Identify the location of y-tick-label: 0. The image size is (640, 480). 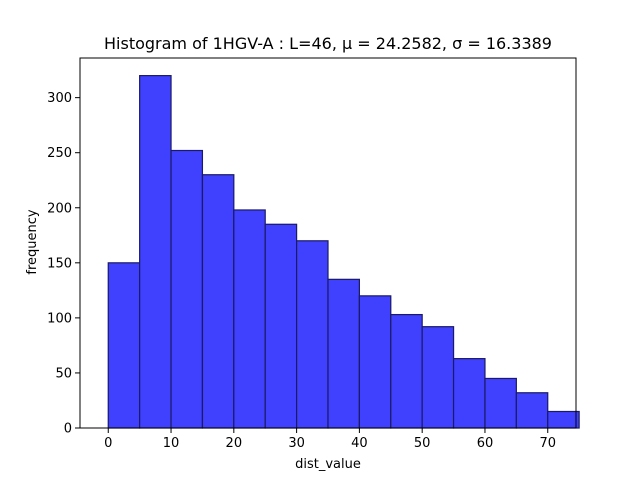
(68, 429).